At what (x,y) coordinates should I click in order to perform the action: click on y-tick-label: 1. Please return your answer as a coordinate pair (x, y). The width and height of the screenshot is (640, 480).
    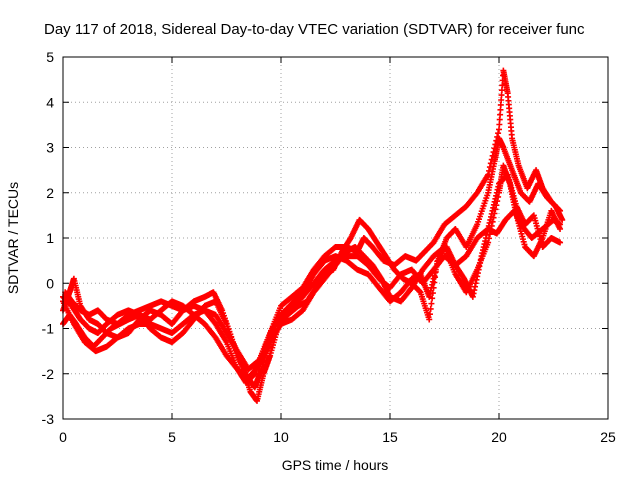
    Looking at the image, I should click on (50, 238).